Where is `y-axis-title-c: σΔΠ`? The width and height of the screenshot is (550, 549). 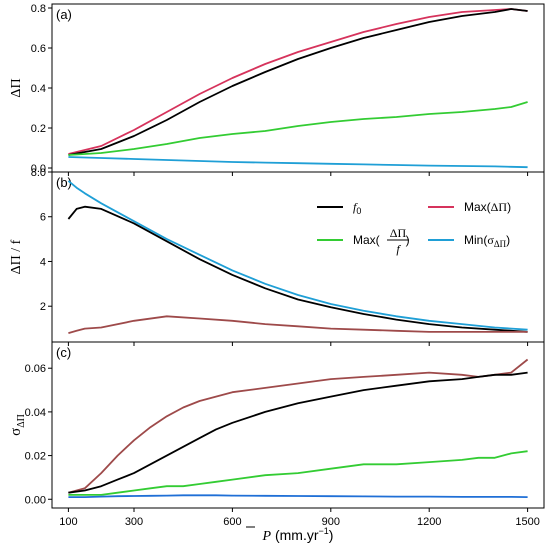
y-axis-title-c: σΔΠ is located at coordinates (17, 425).